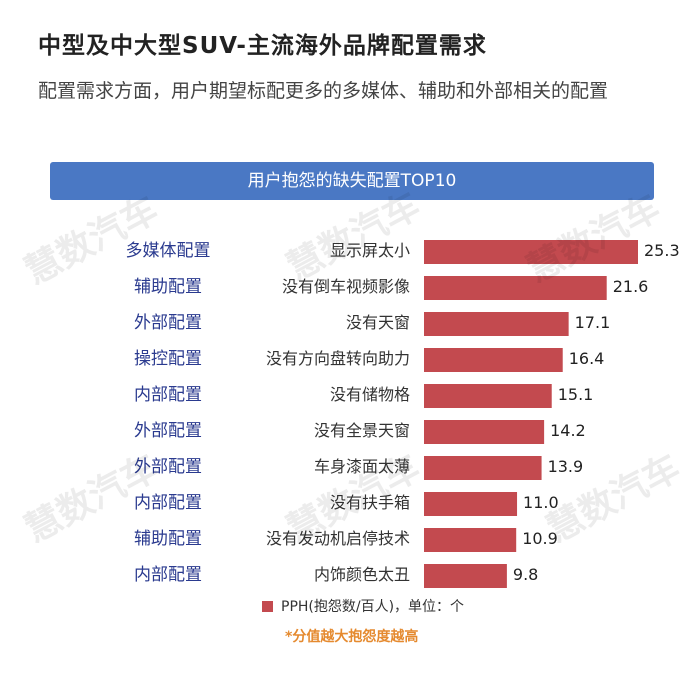 Image resolution: width=700 pixels, height=700 pixels. Describe the element at coordinates (323, 91) in the screenshot. I see `page-subtitle: 配置需求方面，用户期望标配更多的多媒体、辅助和外部相关的配置` at that location.